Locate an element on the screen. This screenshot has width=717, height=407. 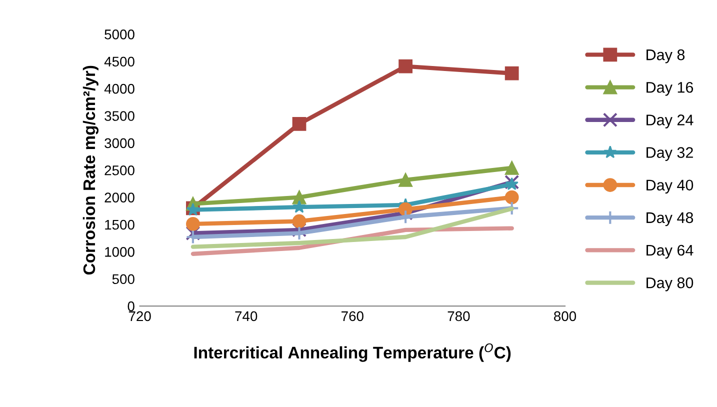
y-tick-label: 0 is located at coordinates (131, 306).